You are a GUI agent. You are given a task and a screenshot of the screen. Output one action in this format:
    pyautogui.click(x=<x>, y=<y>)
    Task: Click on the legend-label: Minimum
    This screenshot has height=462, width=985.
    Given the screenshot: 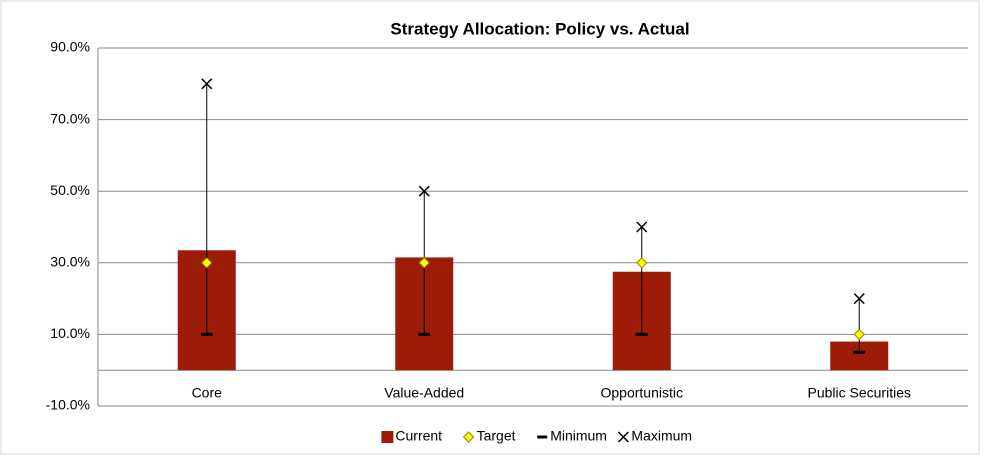 What is the action you would take?
    pyautogui.click(x=578, y=436)
    